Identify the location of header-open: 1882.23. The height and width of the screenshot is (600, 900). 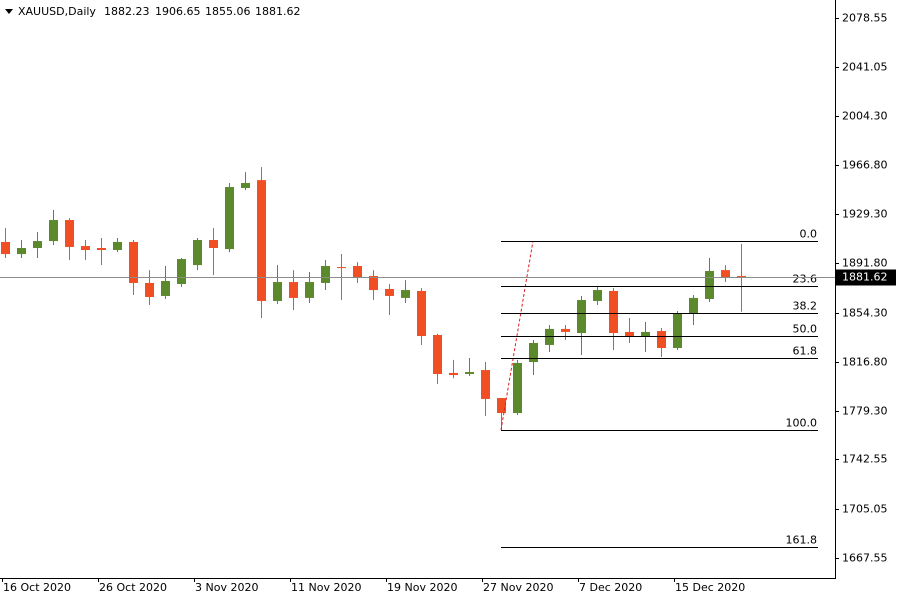
(127, 11).